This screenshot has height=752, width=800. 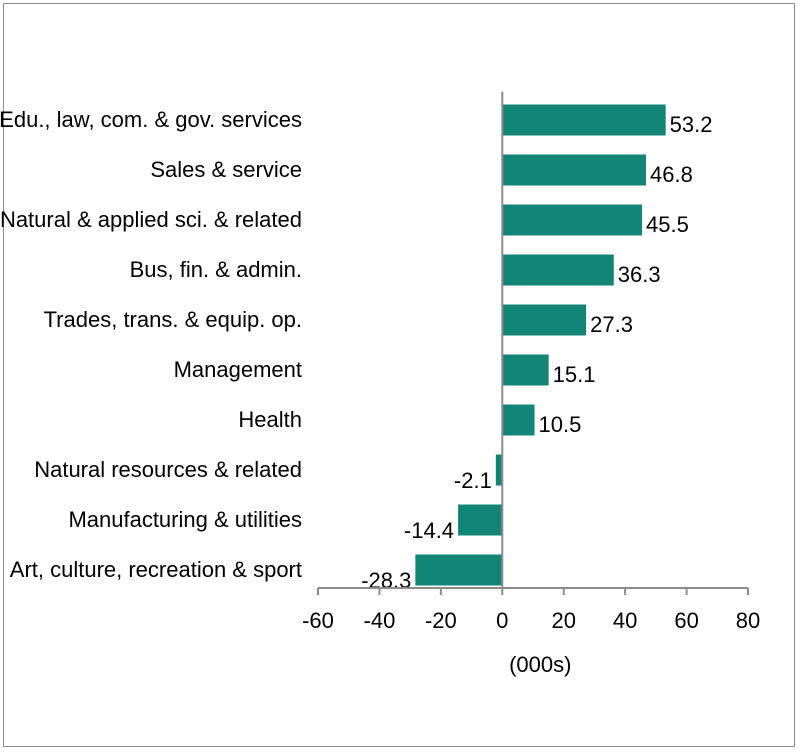 I want to click on category-label: Bus, fin. & admin., so click(x=216, y=269).